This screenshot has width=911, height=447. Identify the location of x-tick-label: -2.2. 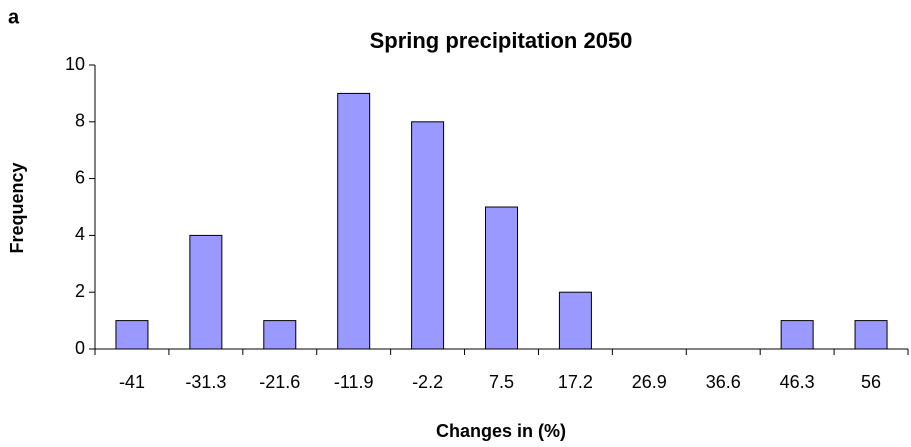
(427, 382).